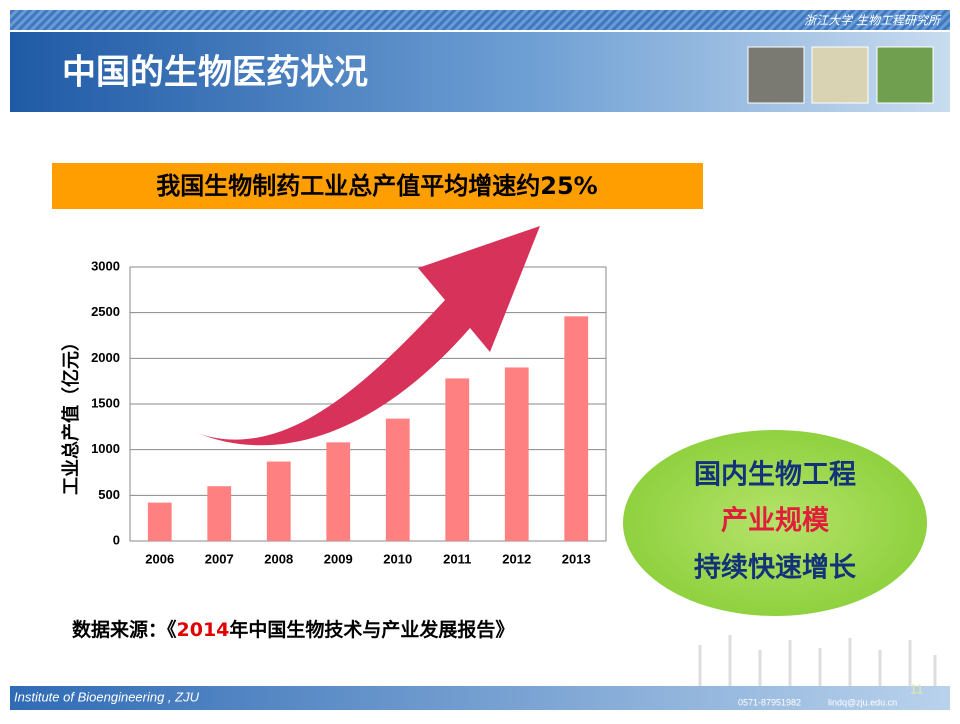 This screenshot has height=724, width=960. What do you see at coordinates (338, 558) in the screenshot?
I see `x-tick-label: 2009` at bounding box center [338, 558].